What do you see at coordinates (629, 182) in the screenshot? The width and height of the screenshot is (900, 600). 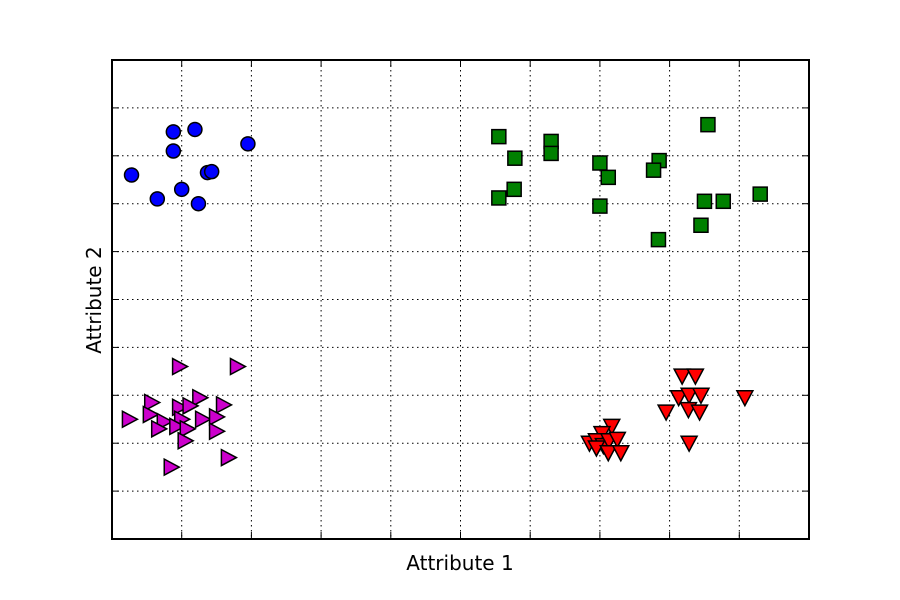 I see `series-square` at bounding box center [629, 182].